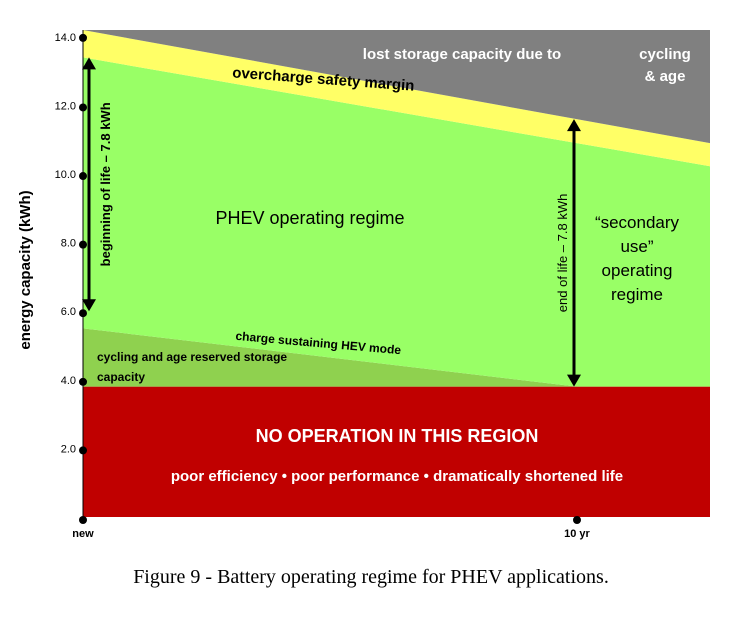 The width and height of the screenshot is (742, 626). I want to click on y-tick-label: 8.0, so click(68, 244).